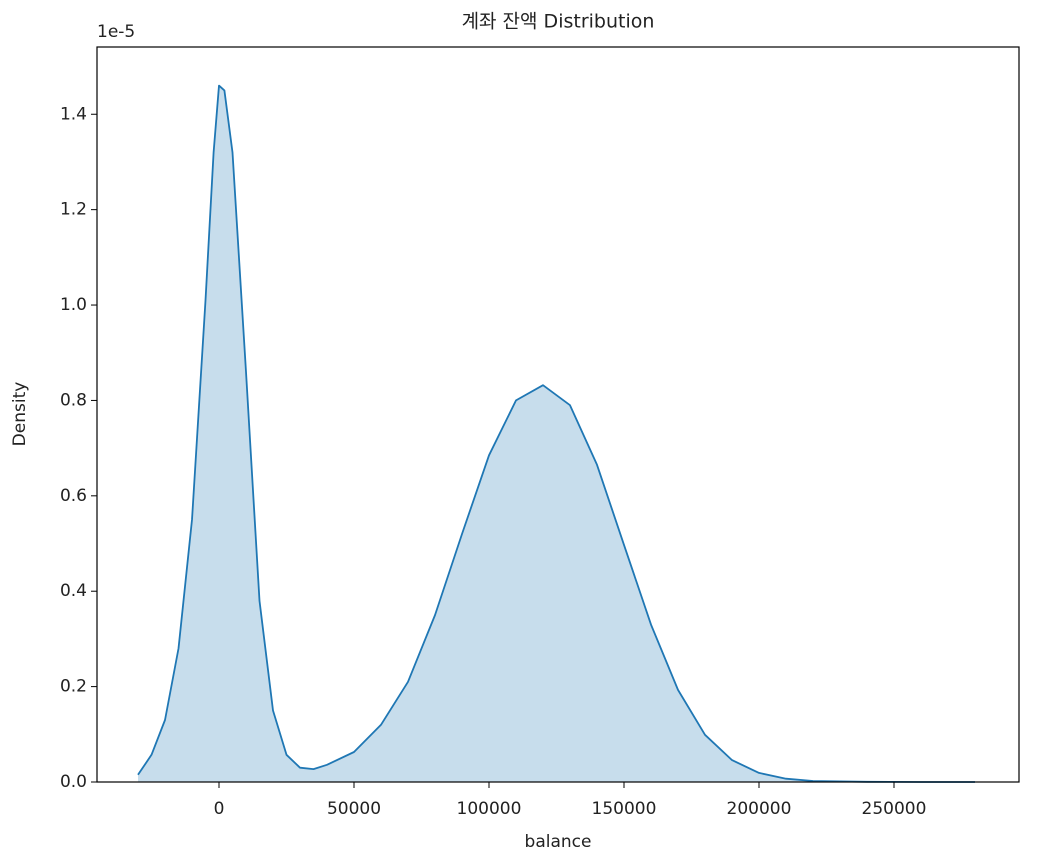 This screenshot has width=1046, height=868. What do you see at coordinates (219, 809) in the screenshot?
I see `x-tick-label: 0` at bounding box center [219, 809].